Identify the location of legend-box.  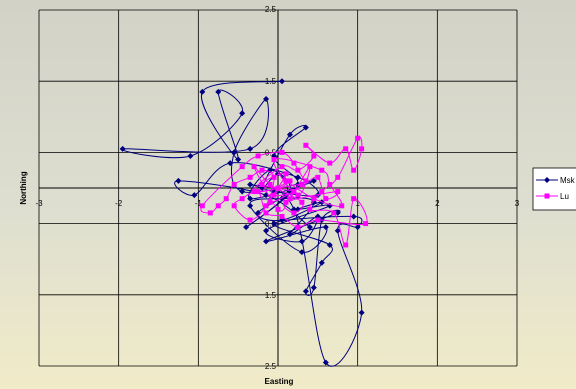
(554, 189).